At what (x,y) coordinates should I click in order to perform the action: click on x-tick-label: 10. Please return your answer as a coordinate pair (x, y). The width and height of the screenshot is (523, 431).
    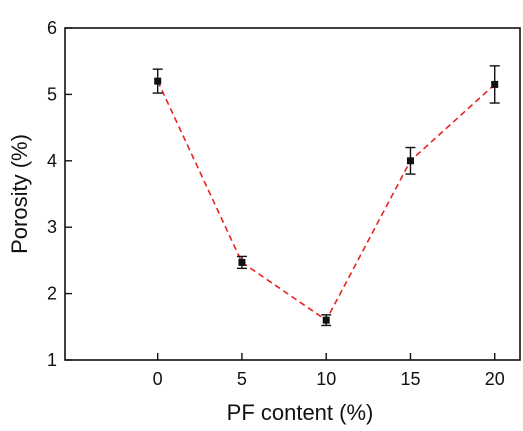
    Looking at the image, I should click on (326, 379).